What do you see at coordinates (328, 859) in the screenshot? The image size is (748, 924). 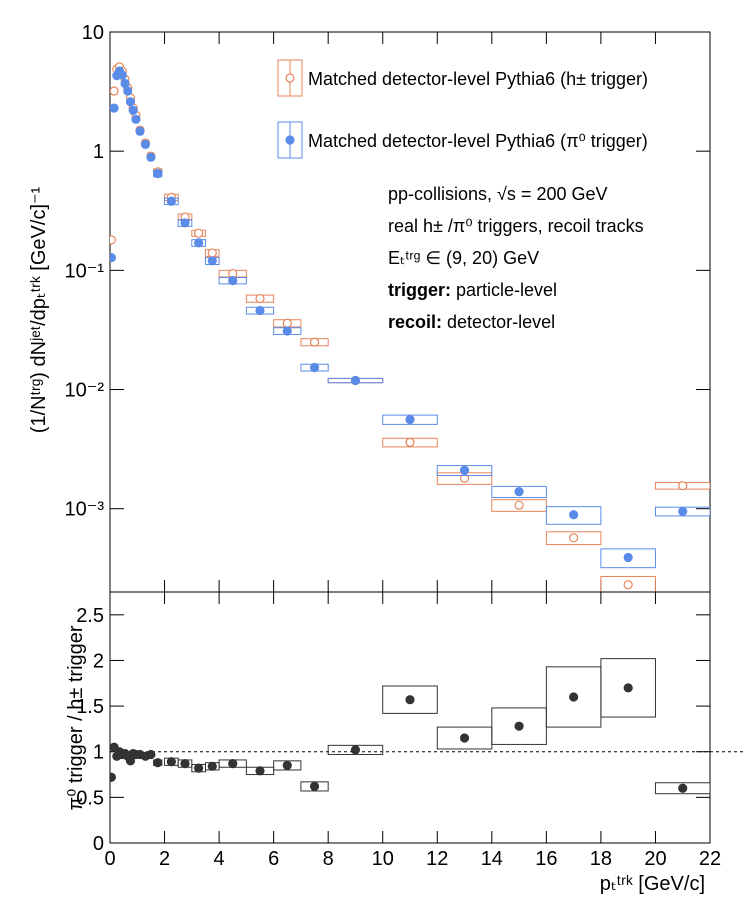 I see `x-tick-label: 8` at bounding box center [328, 859].